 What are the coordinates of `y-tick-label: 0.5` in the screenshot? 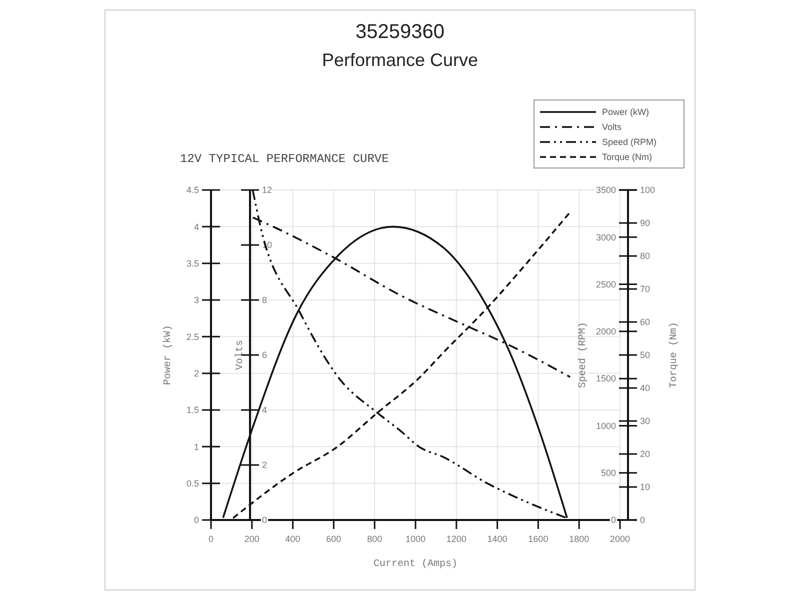 It's located at (192, 483).